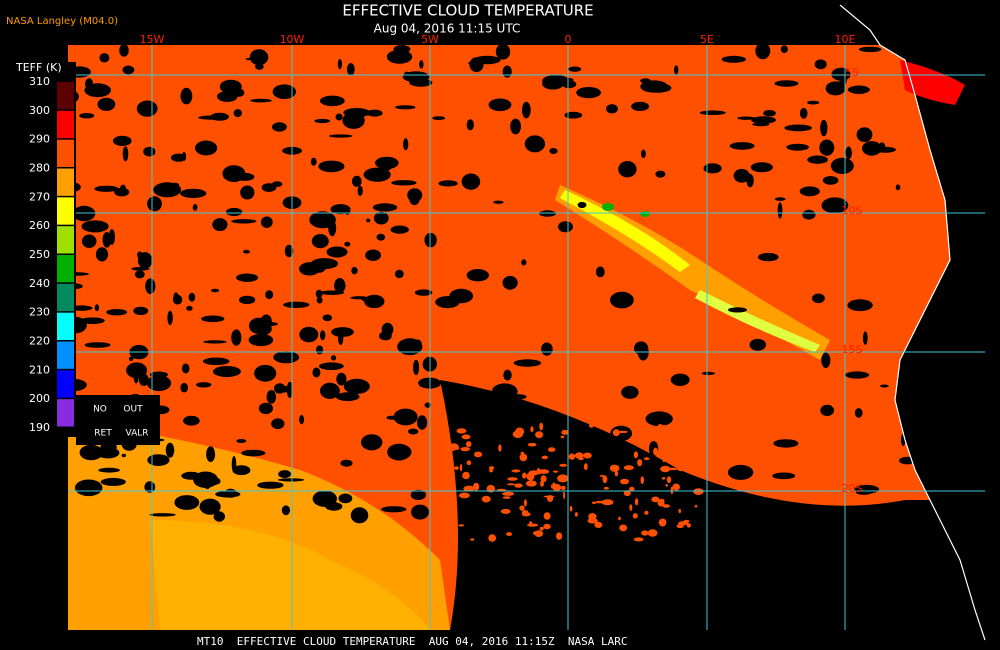 The image size is (1000, 650). Describe the element at coordinates (852, 72) in the screenshot. I see `latitude-label: 5S` at that location.